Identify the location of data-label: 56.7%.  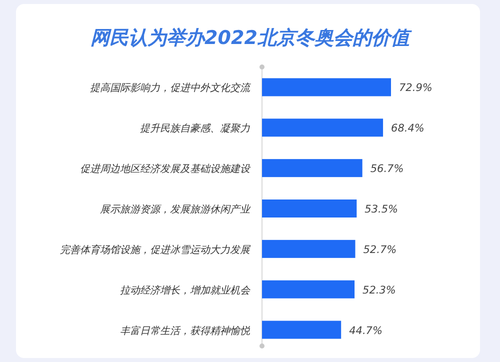
(387, 169).